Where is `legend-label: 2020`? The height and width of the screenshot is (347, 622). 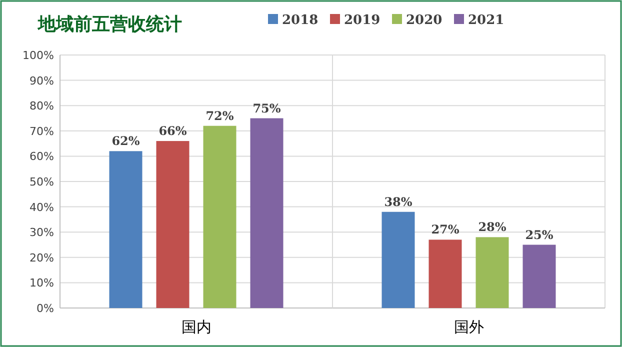 legend-label: 2020 is located at coordinates (424, 20).